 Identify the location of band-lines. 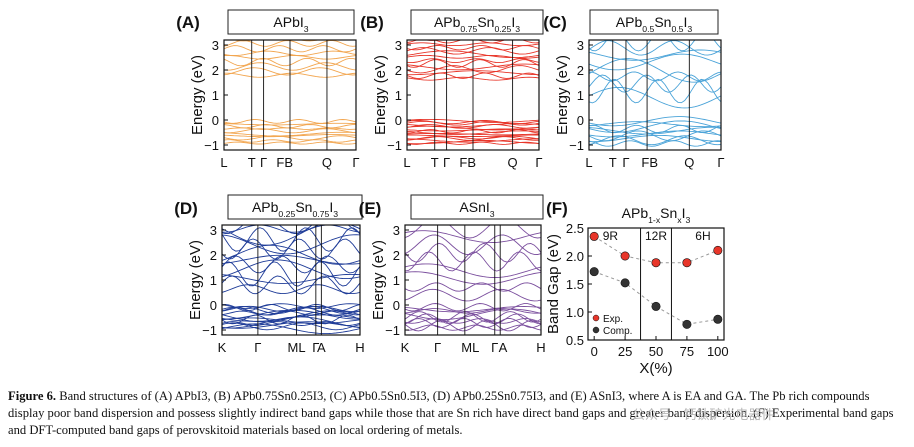
(655, 93).